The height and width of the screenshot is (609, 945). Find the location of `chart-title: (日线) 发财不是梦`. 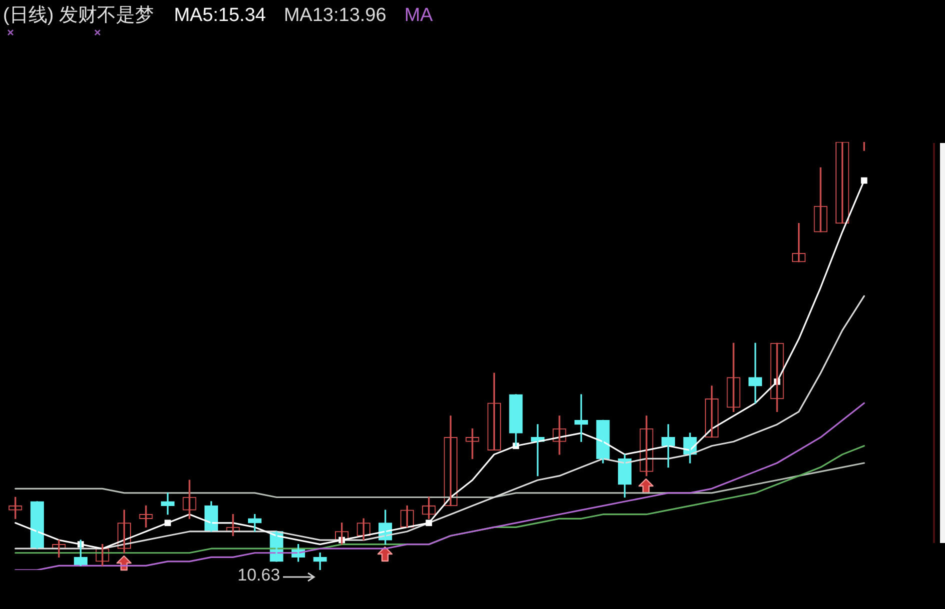

chart-title: (日线) 发财不是梦 is located at coordinates (78, 16).